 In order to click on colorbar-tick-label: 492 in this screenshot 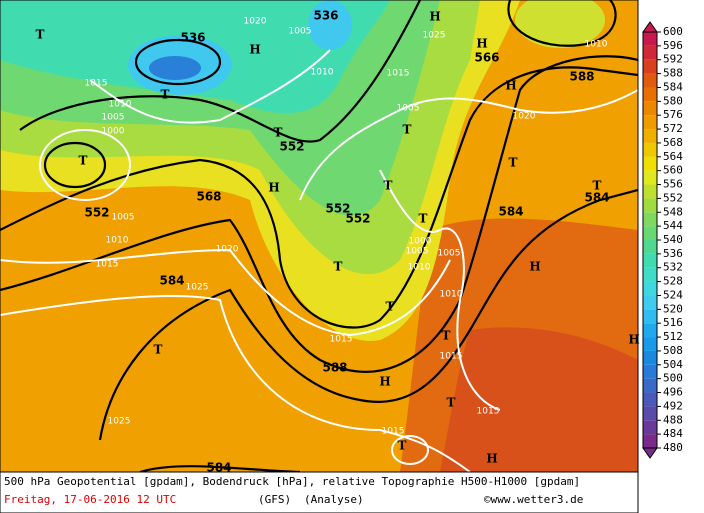, I will do `click(673, 405)`.